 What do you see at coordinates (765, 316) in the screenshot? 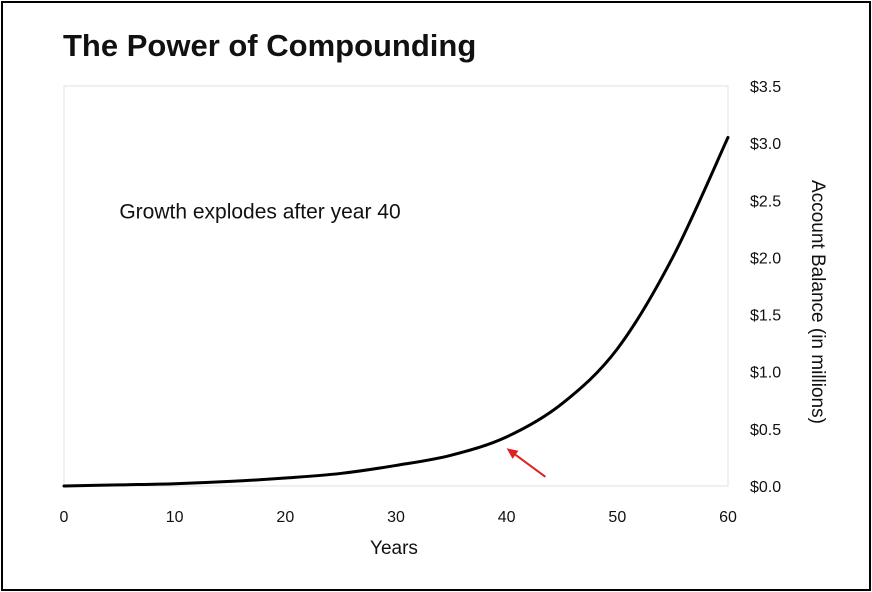
I see `y-tick-label: $1.5` at bounding box center [765, 316].